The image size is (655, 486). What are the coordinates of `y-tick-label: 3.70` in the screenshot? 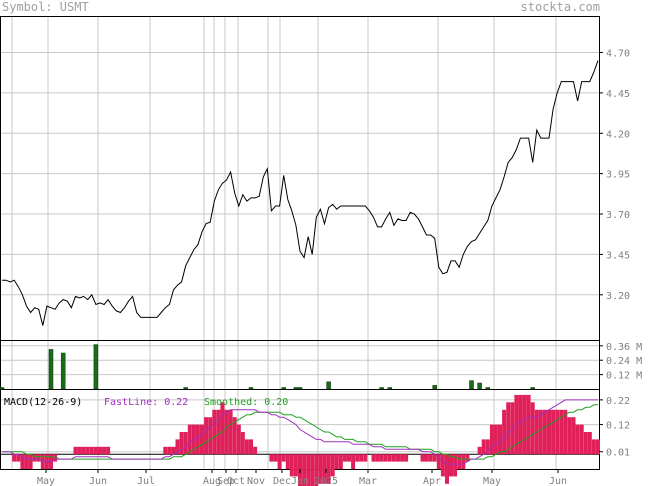 It's located at (618, 215).